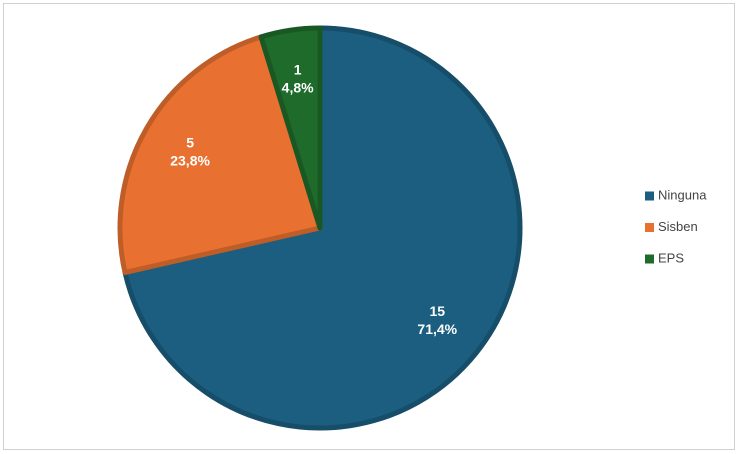 The image size is (739, 454). What do you see at coordinates (671, 257) in the screenshot?
I see `legend-label: EPS` at bounding box center [671, 257].